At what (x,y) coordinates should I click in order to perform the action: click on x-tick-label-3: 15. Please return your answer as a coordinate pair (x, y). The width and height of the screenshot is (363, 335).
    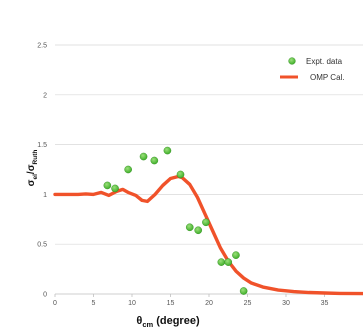
    Looking at the image, I should click on (171, 303).